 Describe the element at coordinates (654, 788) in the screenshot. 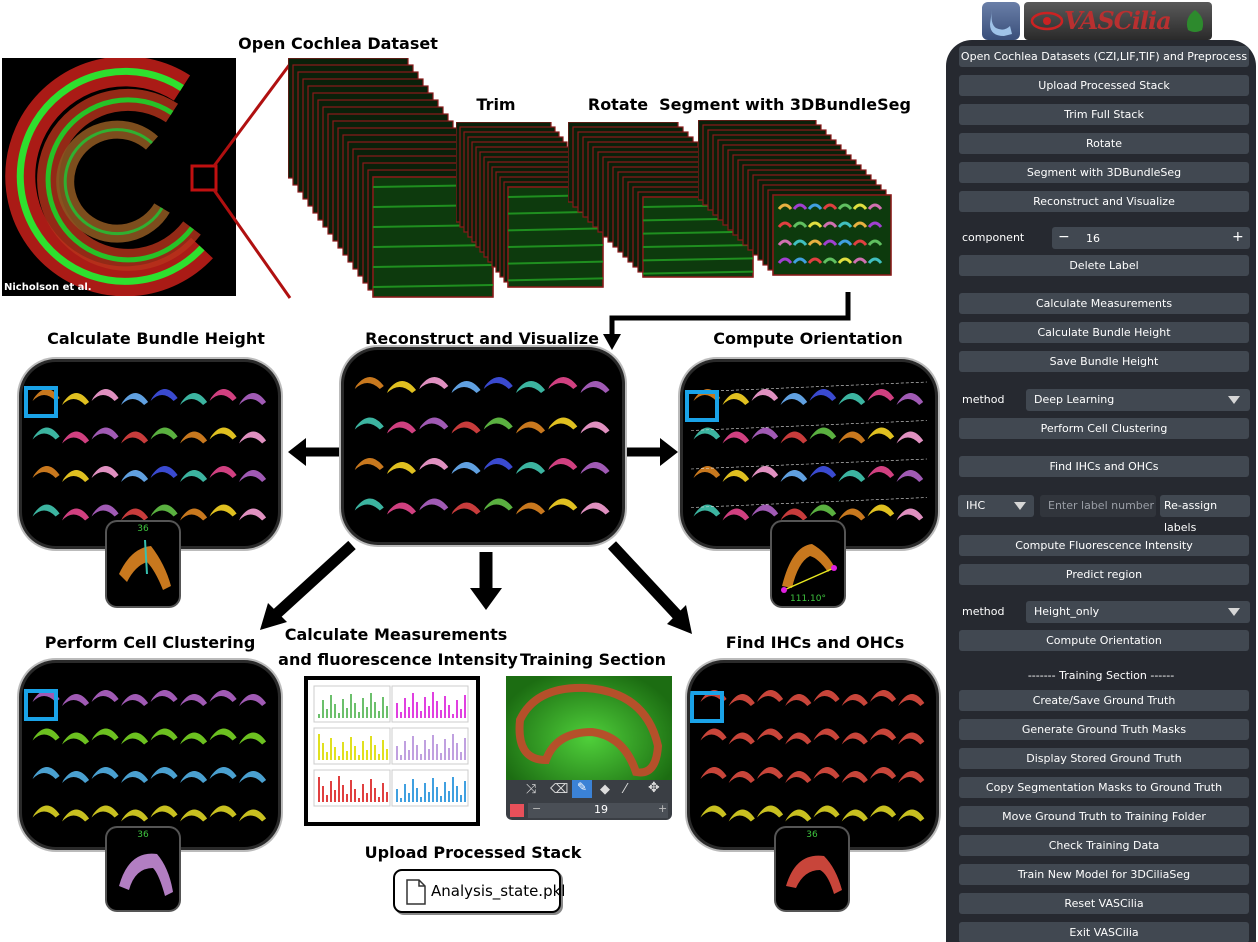

I see `move-icon: ✥` at that location.